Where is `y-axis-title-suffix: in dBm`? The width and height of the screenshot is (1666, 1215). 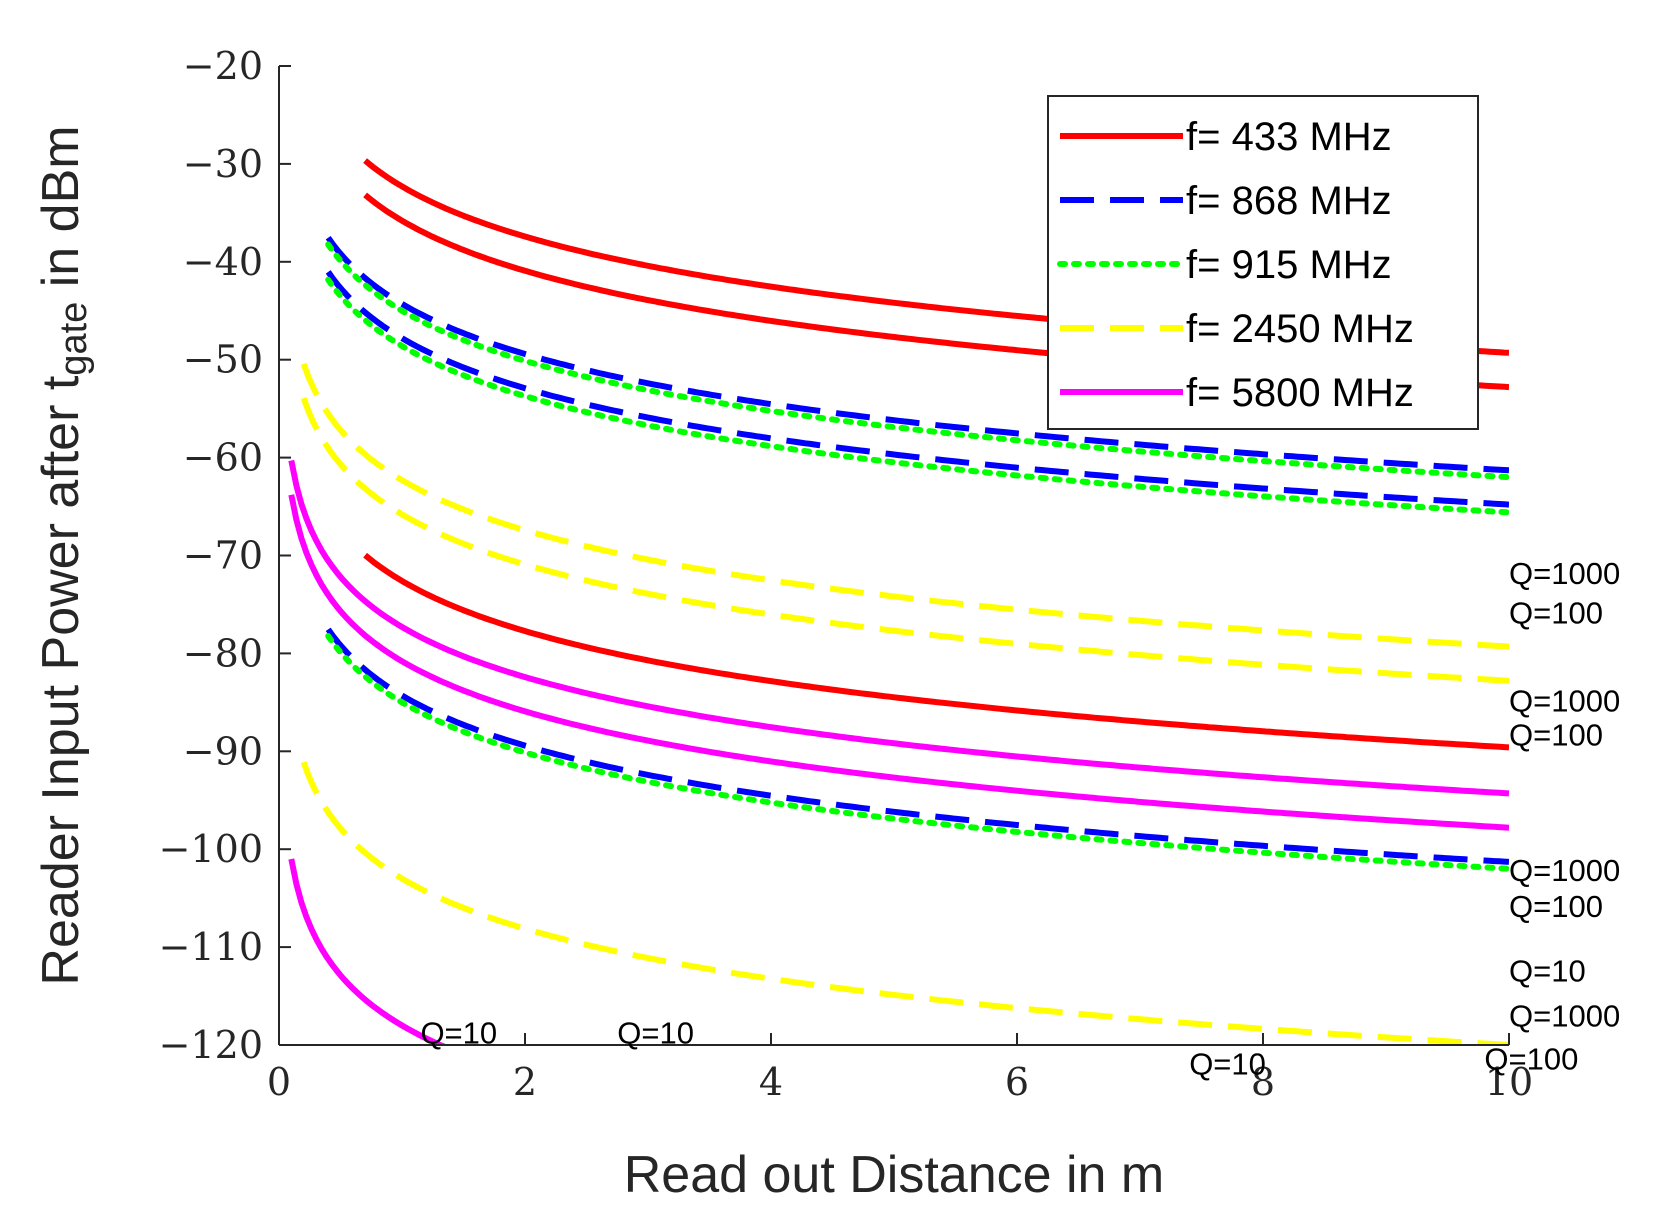
y-axis-title-suffix: in dBm is located at coordinates (61, 213).